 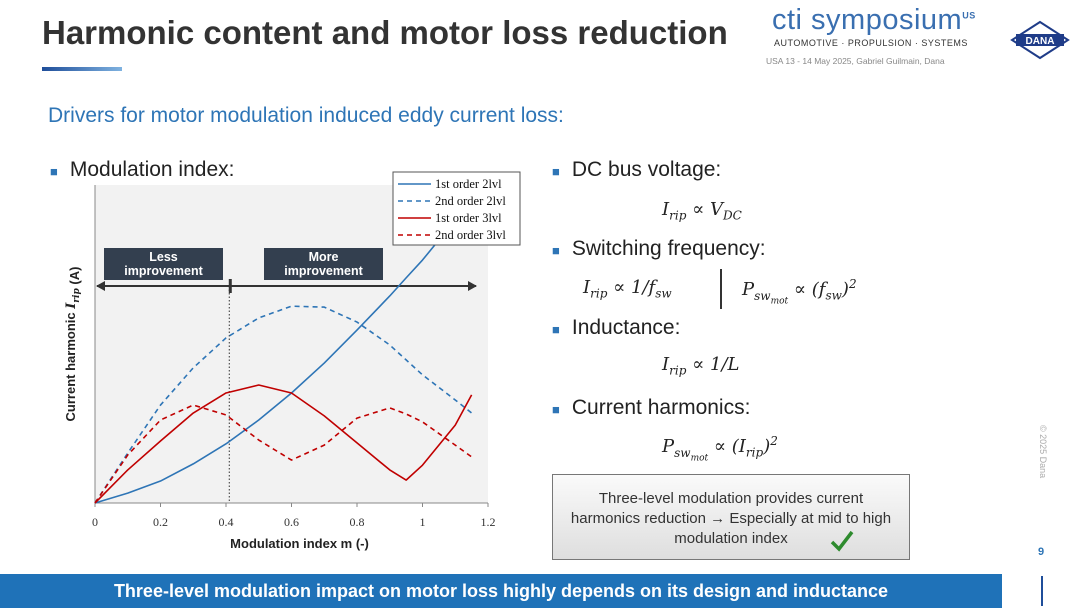 I want to click on formula-text: ∝ 1/L, so click(x=713, y=364).